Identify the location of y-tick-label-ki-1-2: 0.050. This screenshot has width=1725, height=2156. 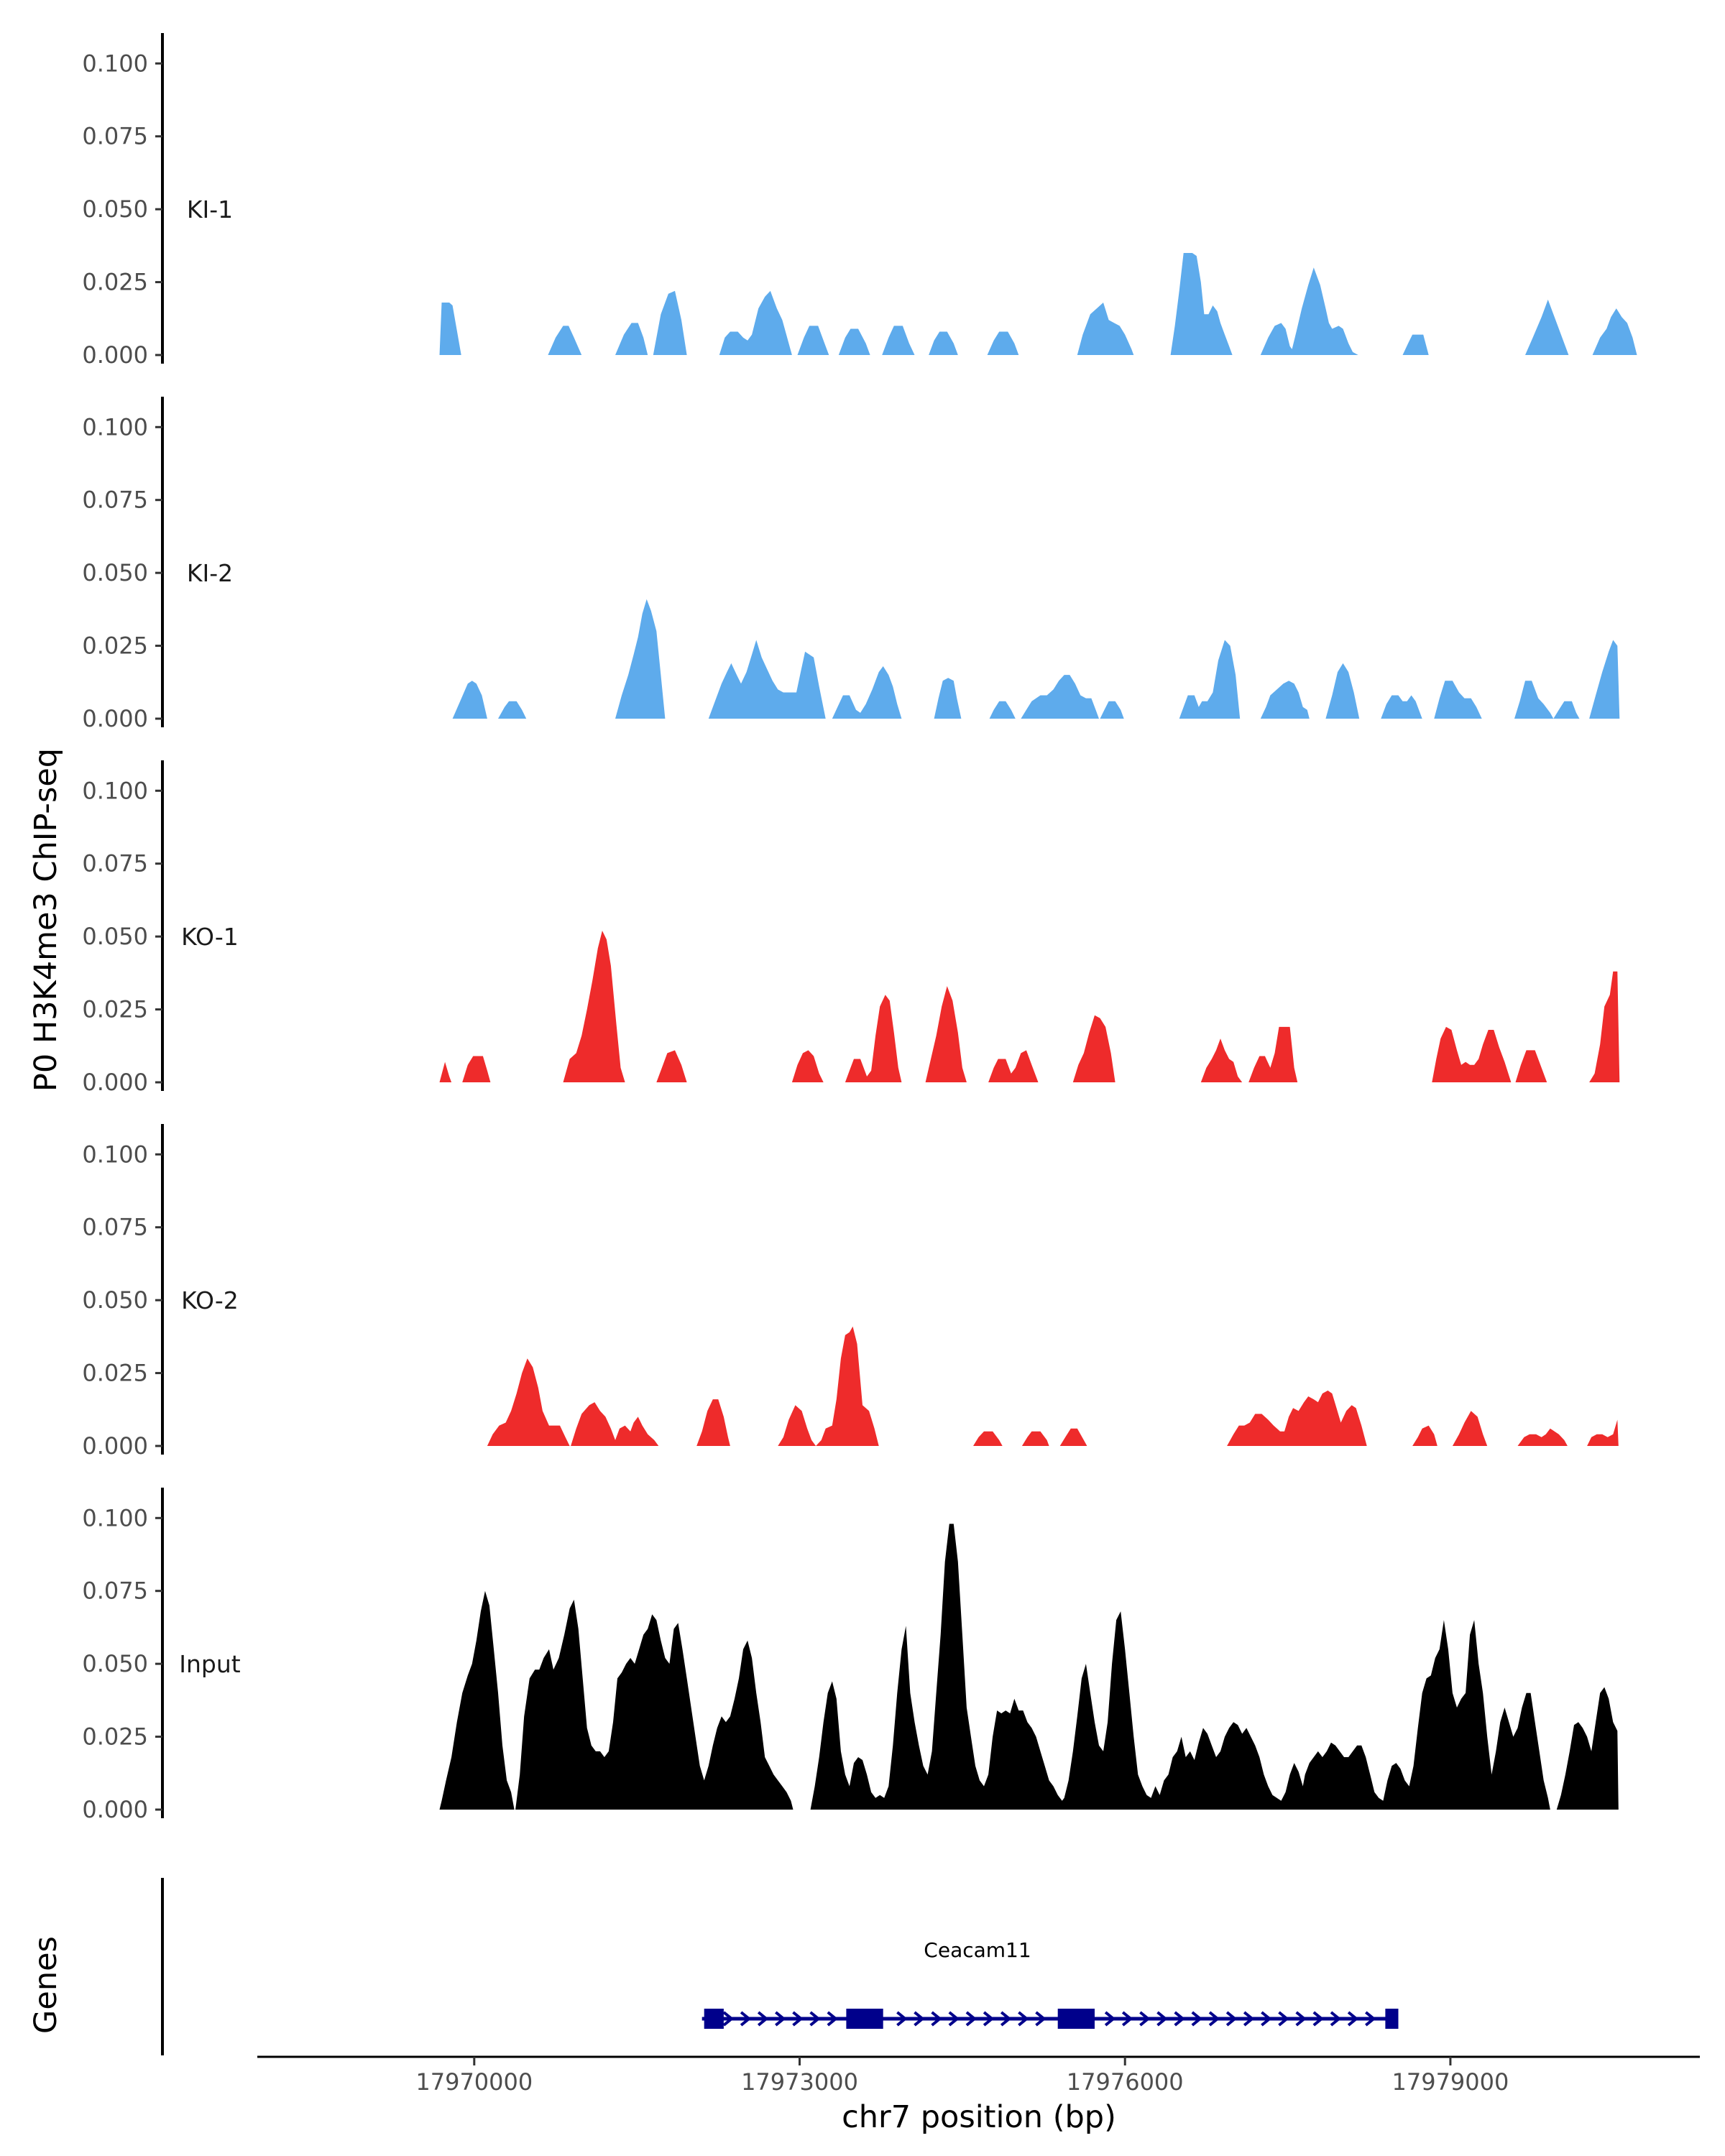
(115, 209).